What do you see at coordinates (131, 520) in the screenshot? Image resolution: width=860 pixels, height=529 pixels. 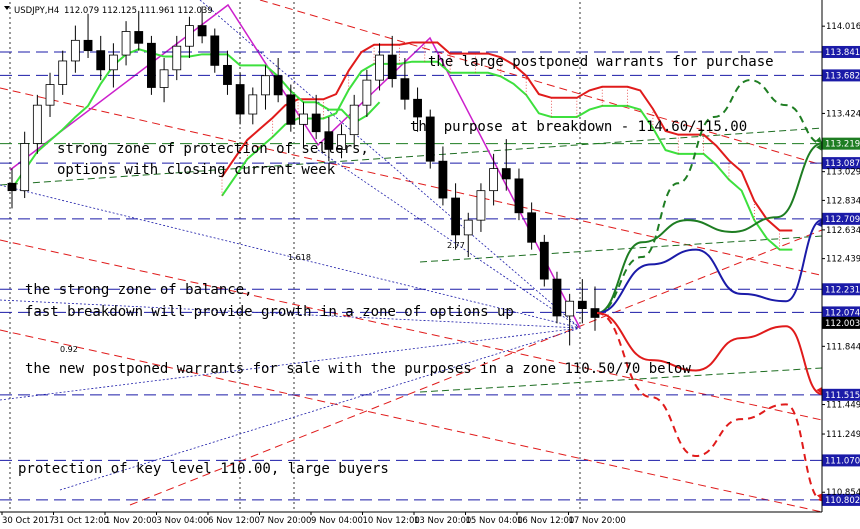 I see `time-tick-label-2: 1 Nov 20:00` at bounding box center [131, 520].